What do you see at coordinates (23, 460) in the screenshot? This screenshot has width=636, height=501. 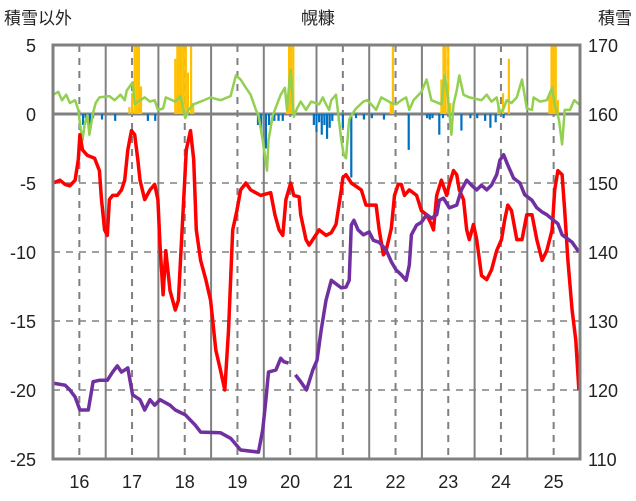 I see `y-left-tick-label: -25` at bounding box center [23, 460].